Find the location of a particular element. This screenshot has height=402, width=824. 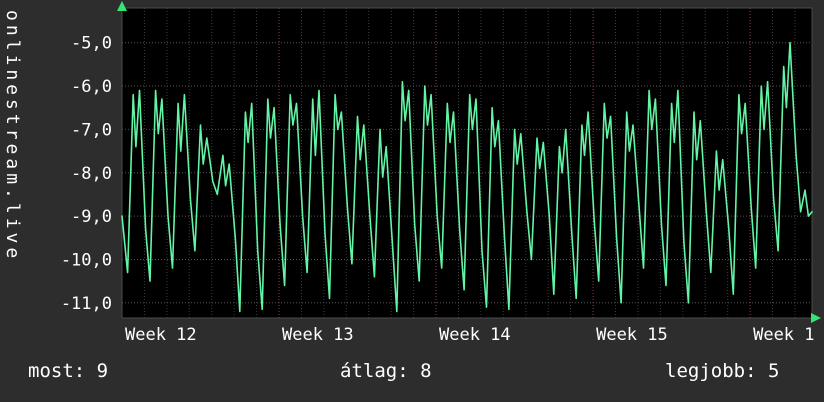

y-tick-label: -5,0 is located at coordinates (91, 44).